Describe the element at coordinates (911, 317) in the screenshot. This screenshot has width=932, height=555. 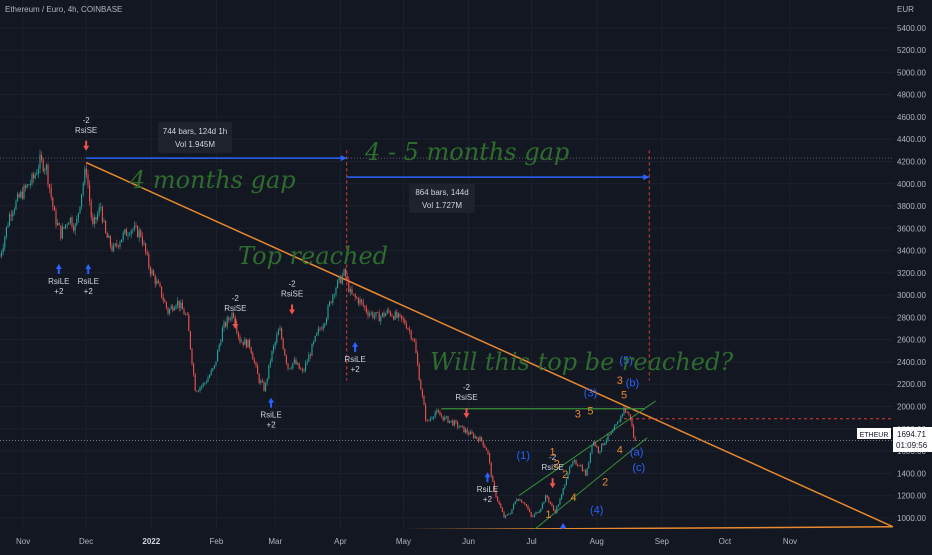
I see `price-tick-label: 2800.00` at that location.